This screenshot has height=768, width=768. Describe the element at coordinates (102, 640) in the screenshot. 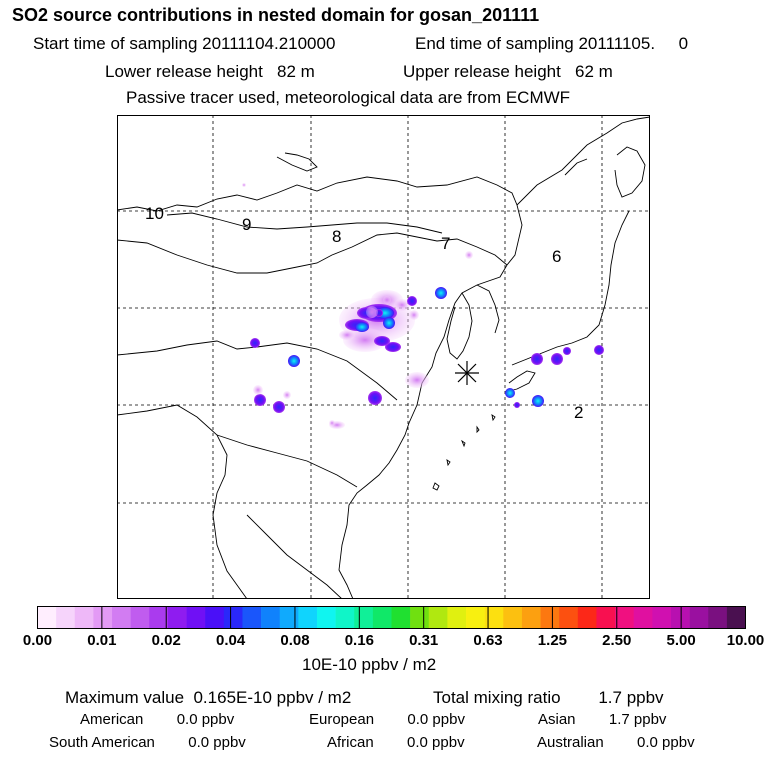

I see `colorbar-tick-label: 0.01` at that location.